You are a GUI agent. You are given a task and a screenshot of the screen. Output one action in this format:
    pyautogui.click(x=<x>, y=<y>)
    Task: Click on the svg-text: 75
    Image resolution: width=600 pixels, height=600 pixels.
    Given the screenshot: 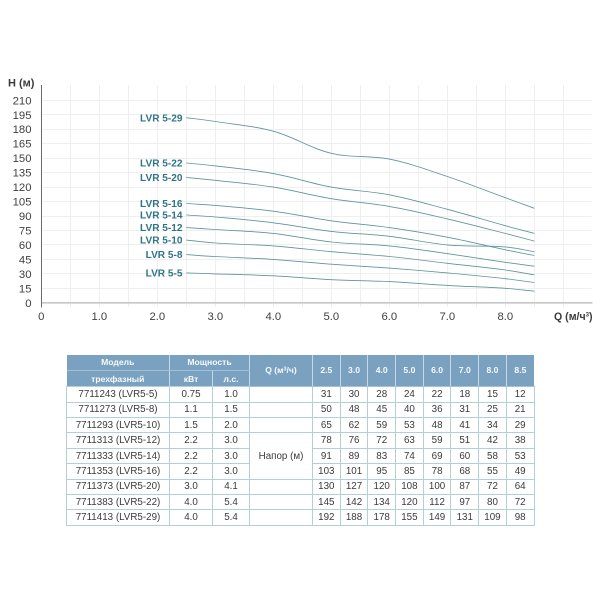 What is the action you would take?
    pyautogui.click(x=25, y=232)
    